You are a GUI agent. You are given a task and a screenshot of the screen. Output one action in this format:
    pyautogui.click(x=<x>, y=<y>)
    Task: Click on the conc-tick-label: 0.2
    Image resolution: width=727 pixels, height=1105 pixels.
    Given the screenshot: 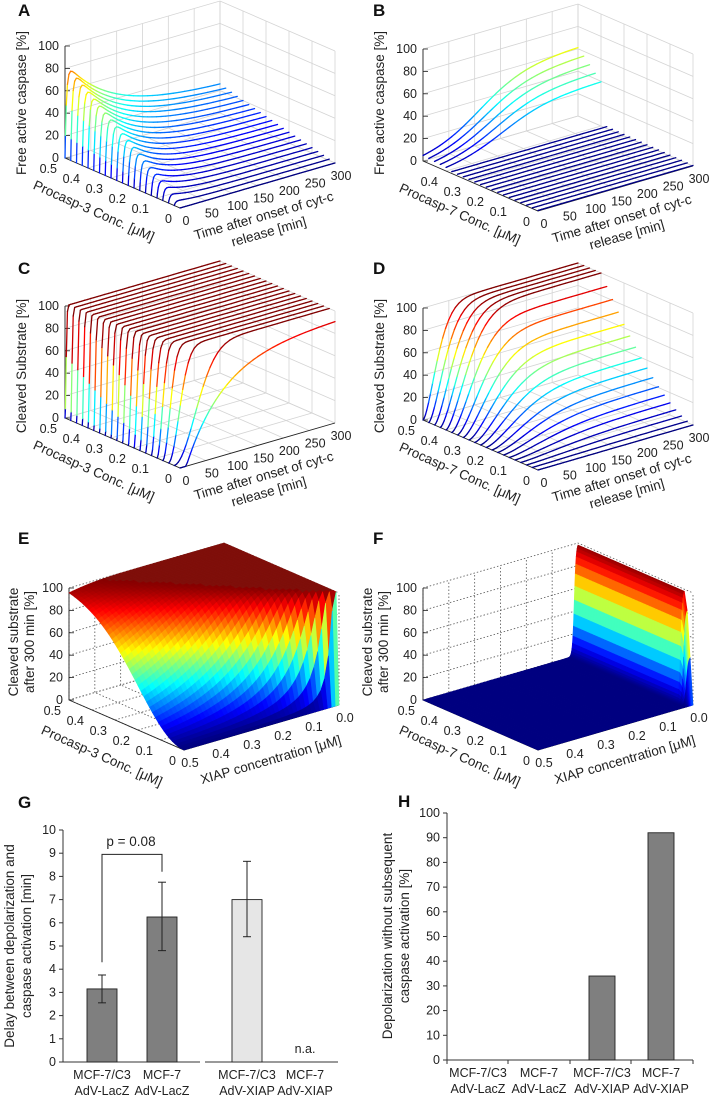 What is the action you would take?
    pyautogui.click(x=117, y=459)
    